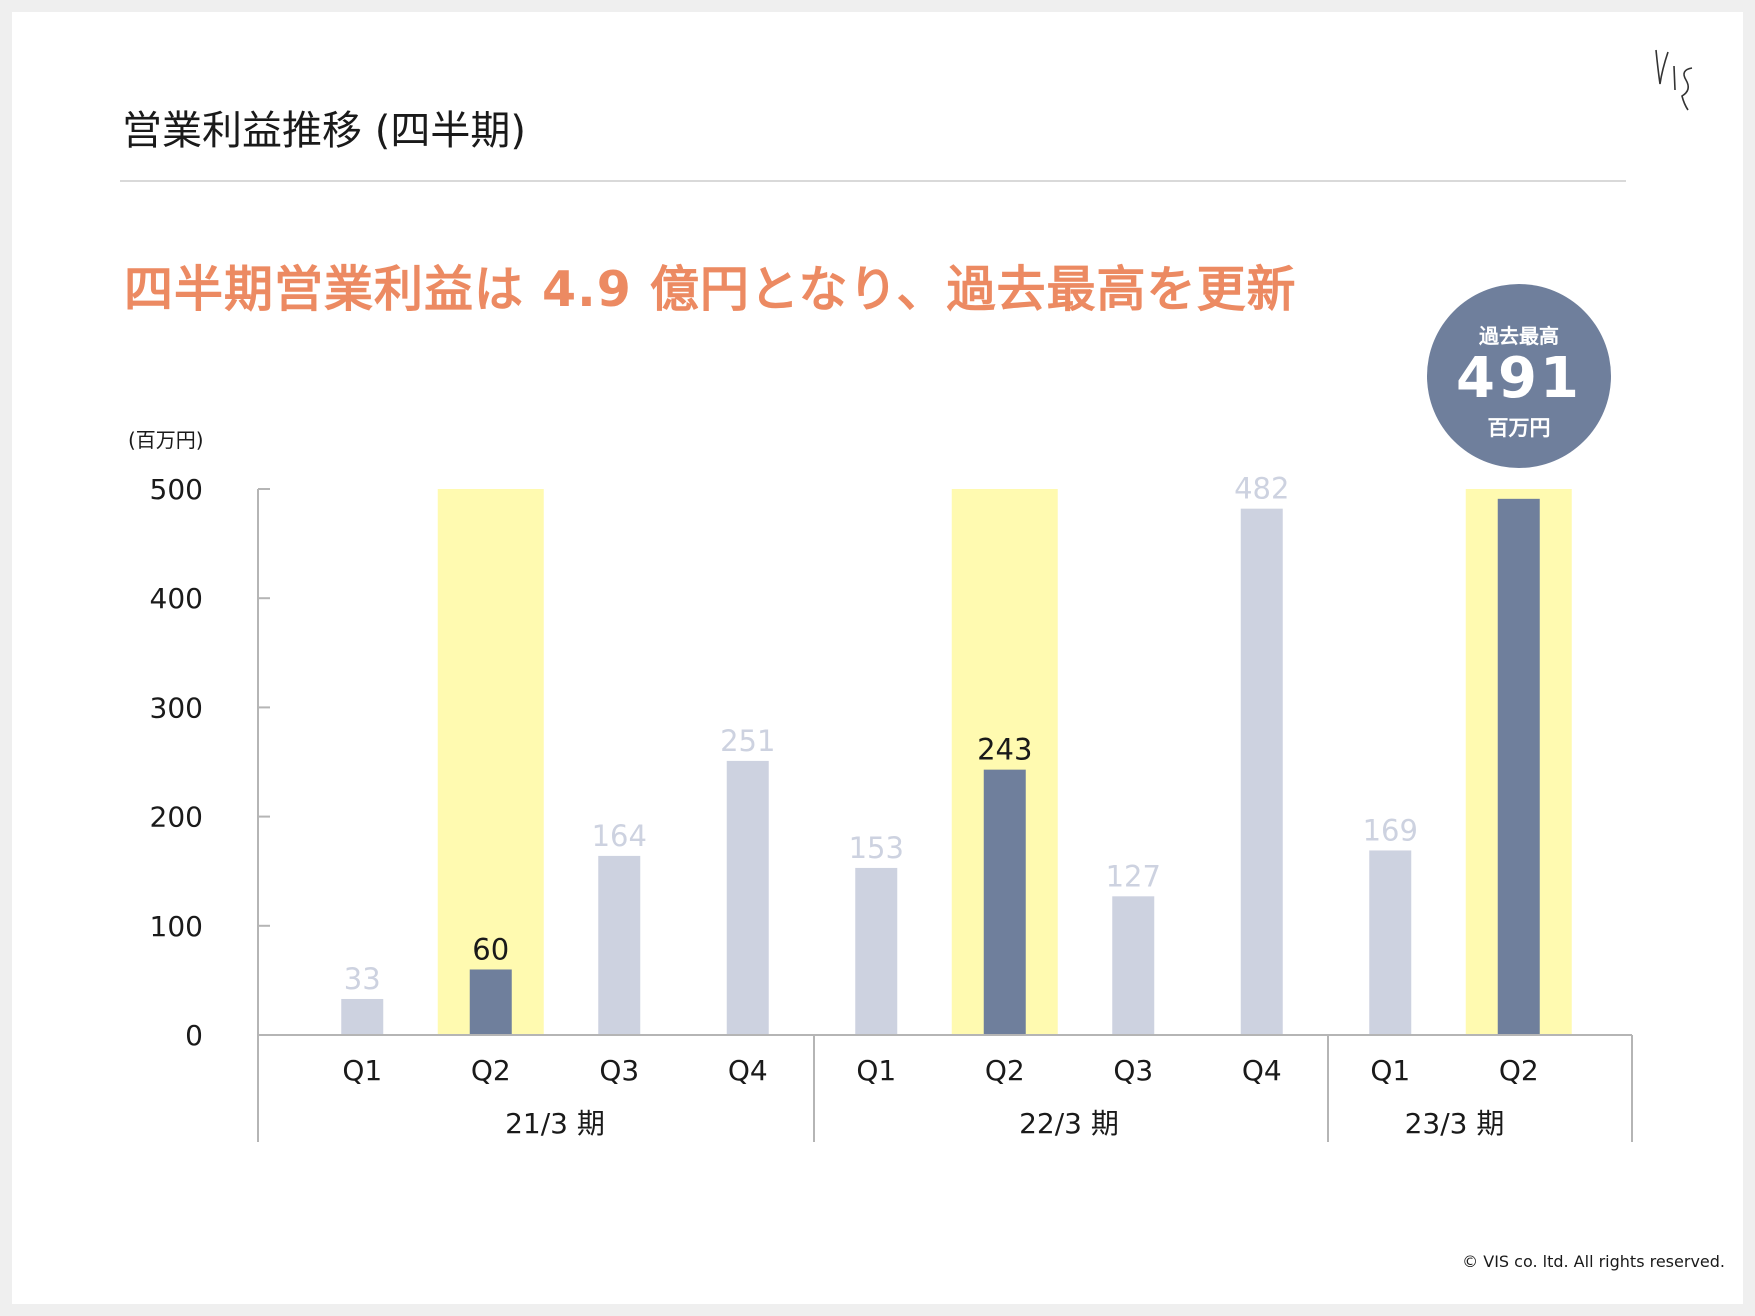  I want to click on y-tick-label: 100, so click(176, 926).